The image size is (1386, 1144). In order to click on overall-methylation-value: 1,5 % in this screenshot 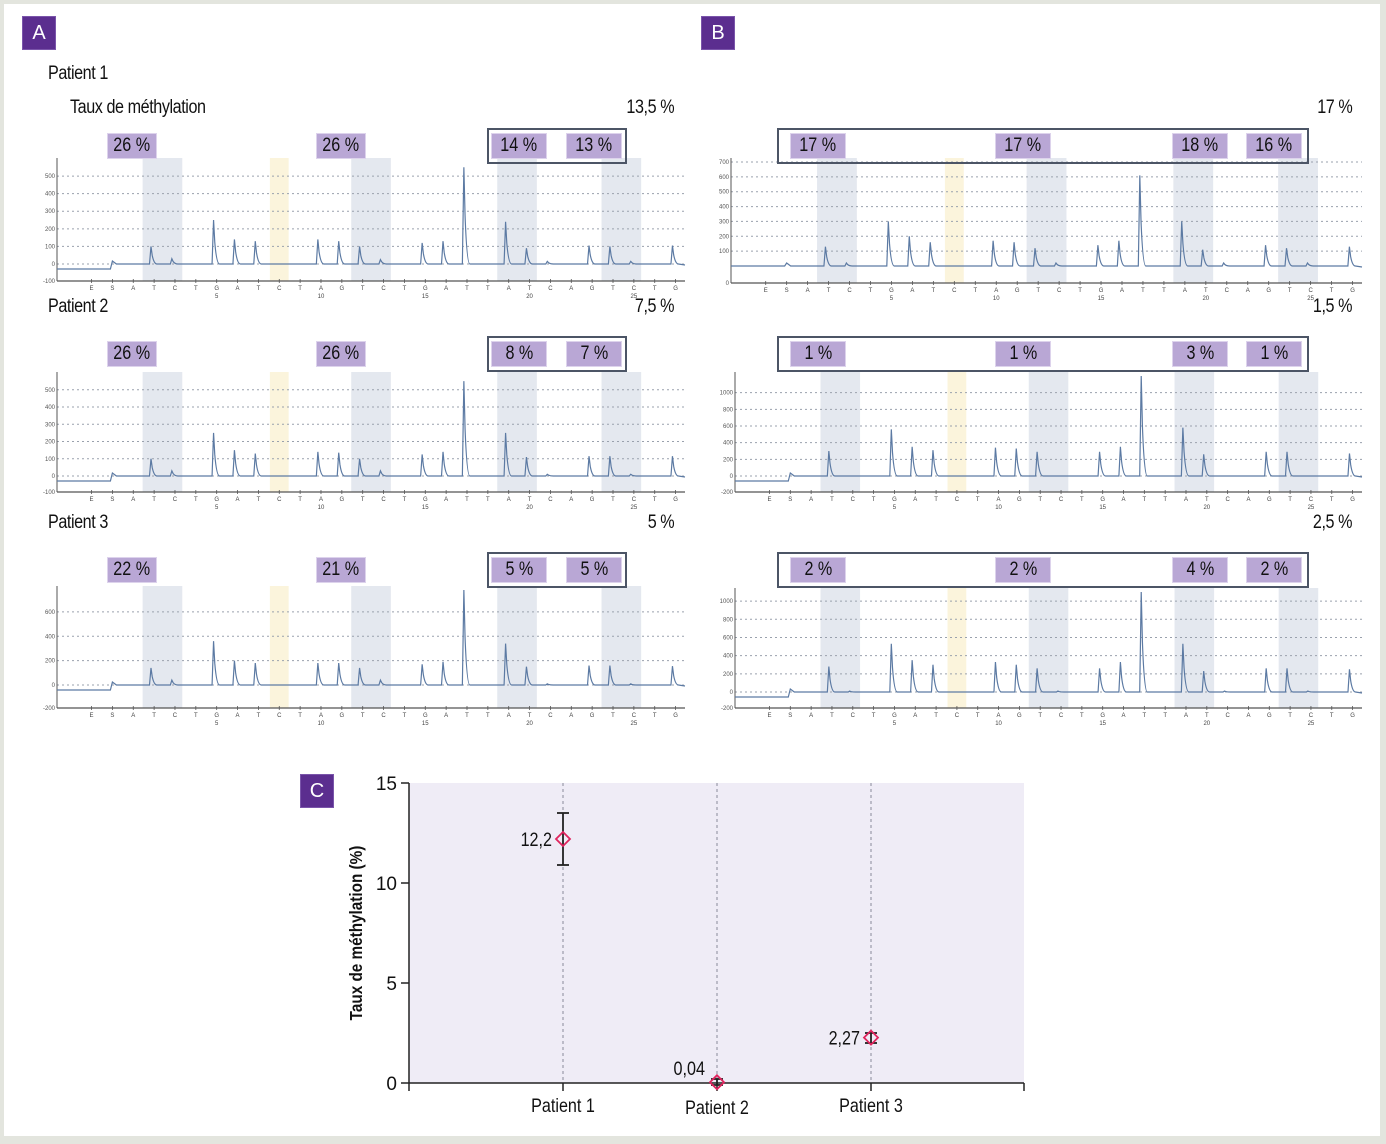, I will do `click(1332, 306)`.